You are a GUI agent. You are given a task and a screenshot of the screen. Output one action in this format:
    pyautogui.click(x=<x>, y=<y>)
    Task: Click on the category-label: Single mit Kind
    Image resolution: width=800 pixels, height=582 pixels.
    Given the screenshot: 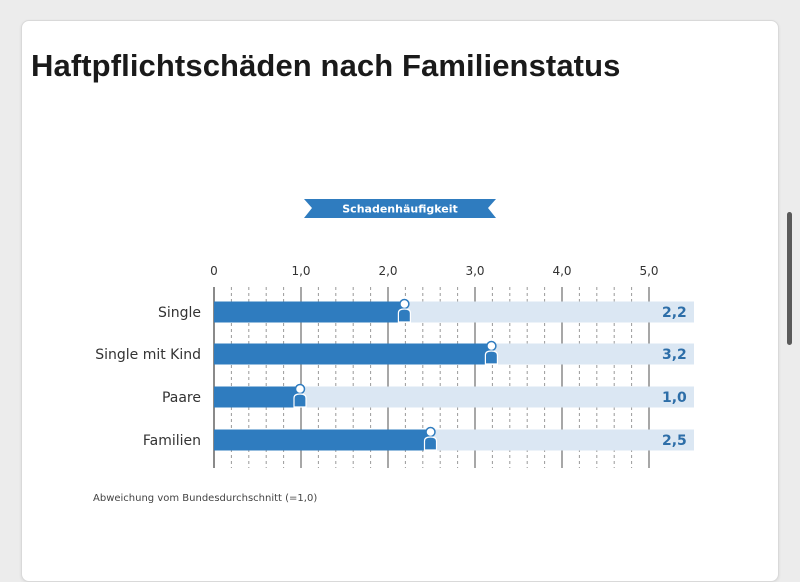 What is the action you would take?
    pyautogui.click(x=148, y=355)
    